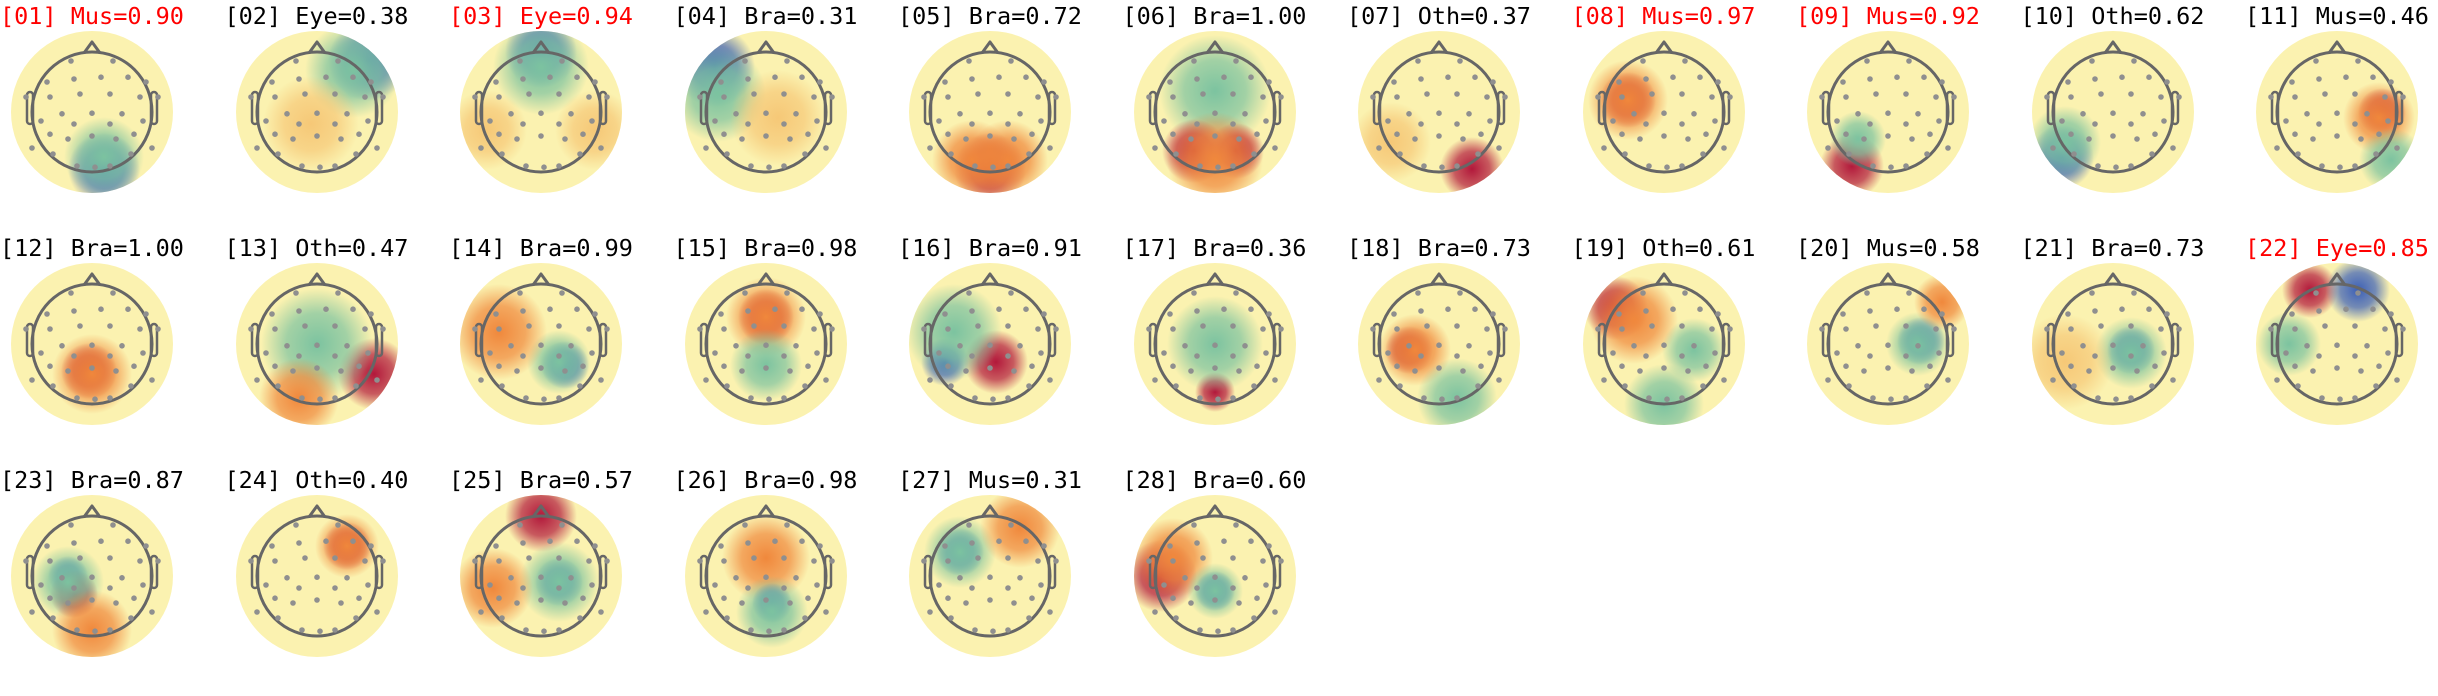 This screenshot has height=696, width=2438. Describe the element at coordinates (1664, 248) in the screenshot. I see `component-title: [19] Oth=0.61` at that location.